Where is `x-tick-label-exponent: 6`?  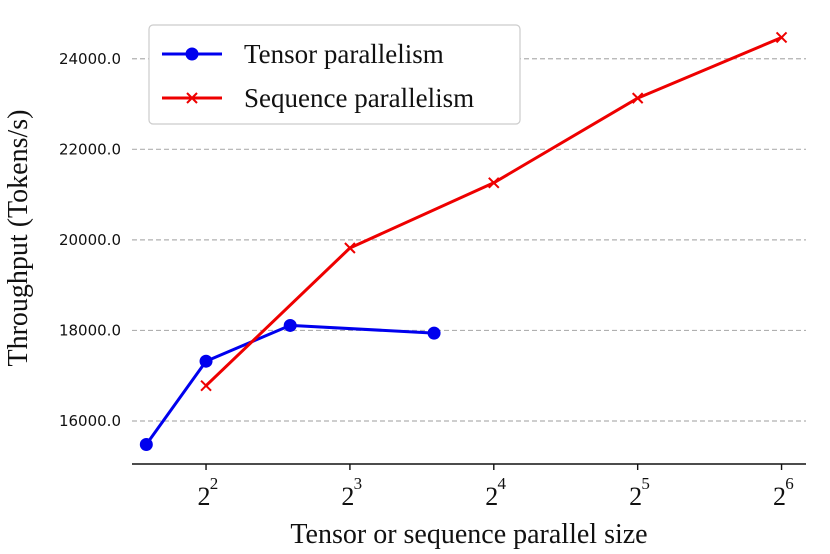
x-tick-label-exponent: 6 is located at coordinates (789, 483).